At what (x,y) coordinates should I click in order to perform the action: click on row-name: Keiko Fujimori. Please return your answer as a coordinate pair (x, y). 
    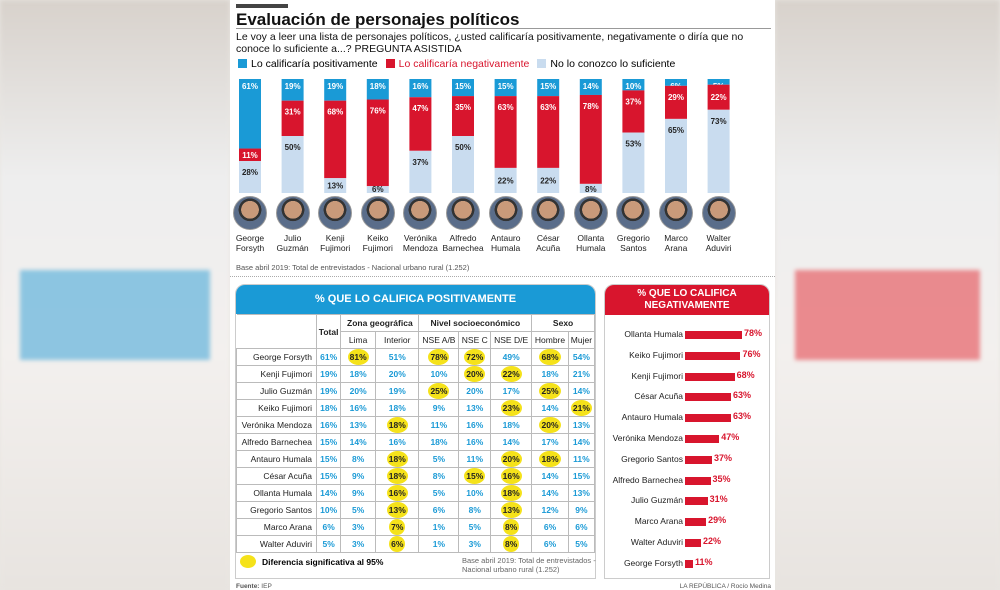
    Looking at the image, I should click on (276, 408).